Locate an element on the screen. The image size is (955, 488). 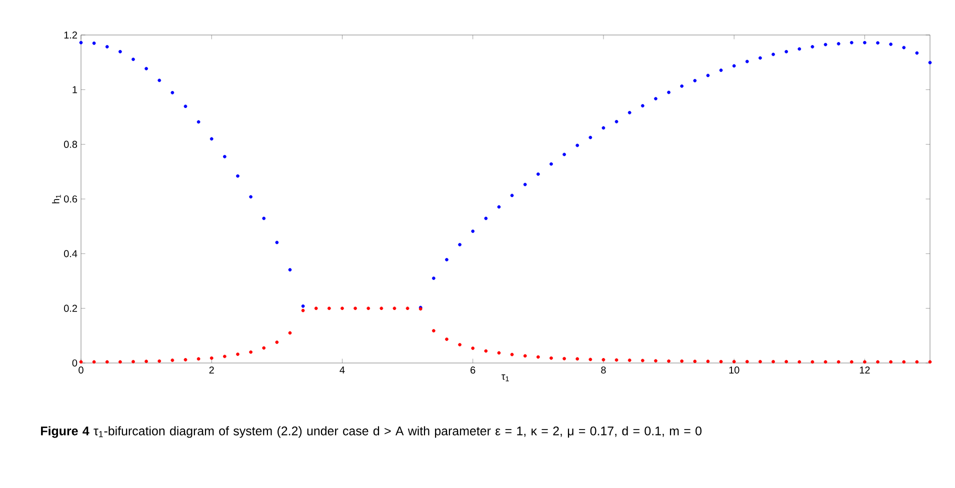
y-tick-label: 0.2 is located at coordinates (70, 308).